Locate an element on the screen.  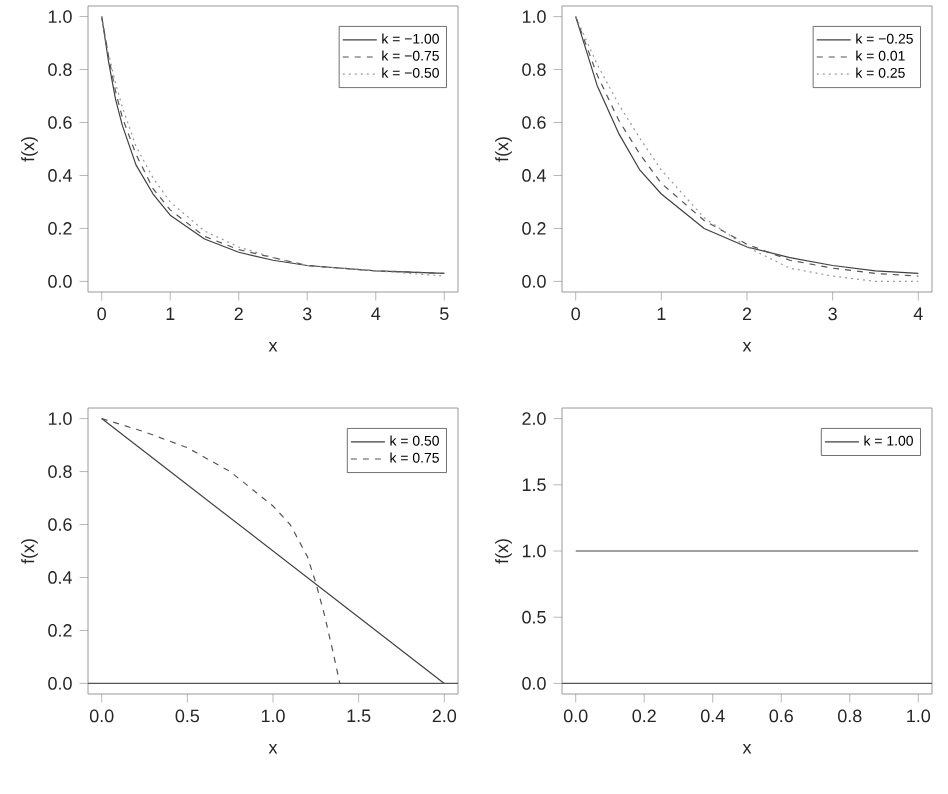
x-tick-label: 0.2 is located at coordinates (644, 716).